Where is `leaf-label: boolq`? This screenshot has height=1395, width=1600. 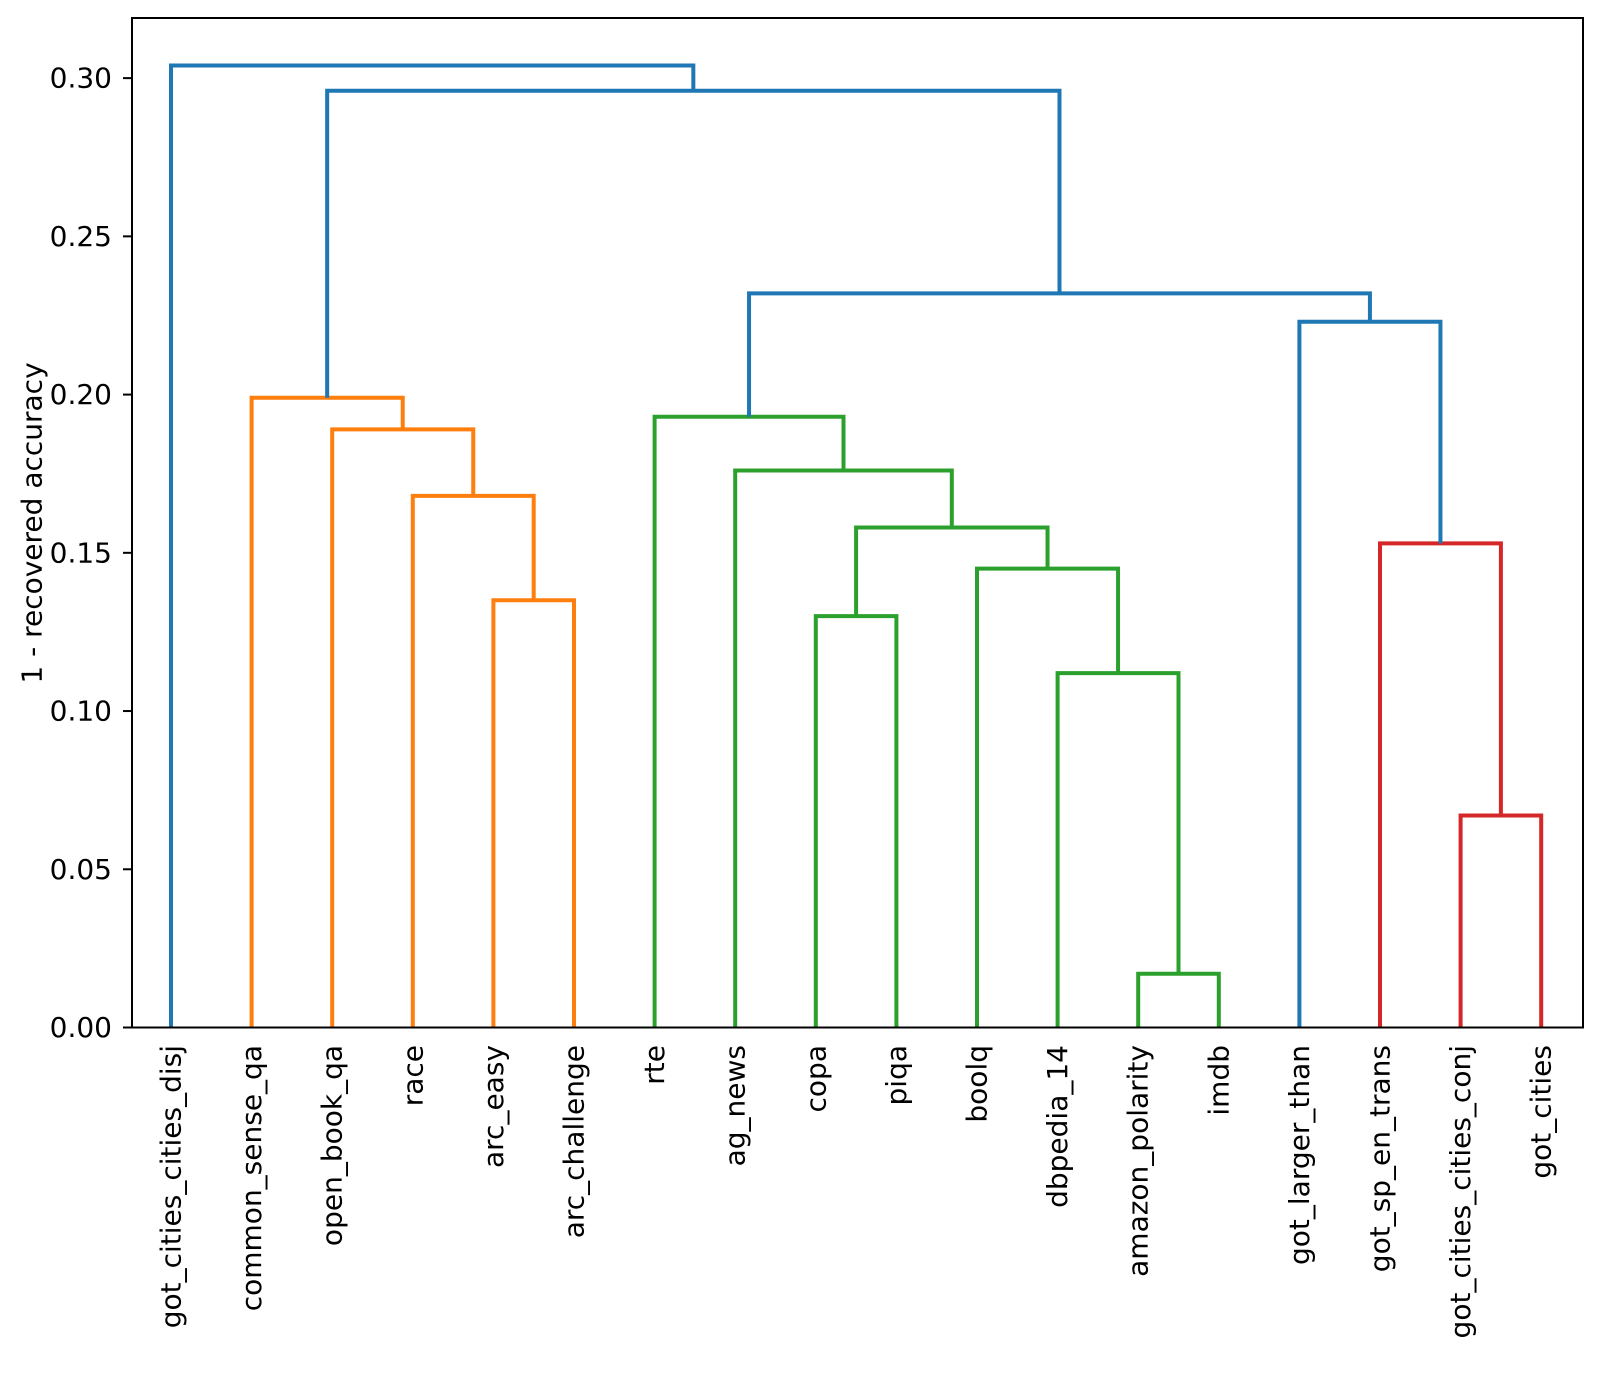 leaf-label: boolq is located at coordinates (977, 1084).